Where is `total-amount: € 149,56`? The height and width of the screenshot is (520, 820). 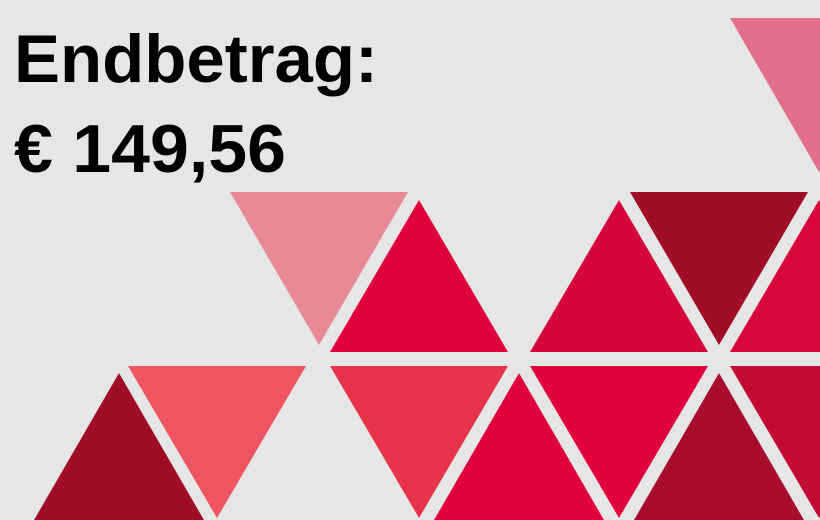
total-amount: € 149,56 is located at coordinates (150, 149).